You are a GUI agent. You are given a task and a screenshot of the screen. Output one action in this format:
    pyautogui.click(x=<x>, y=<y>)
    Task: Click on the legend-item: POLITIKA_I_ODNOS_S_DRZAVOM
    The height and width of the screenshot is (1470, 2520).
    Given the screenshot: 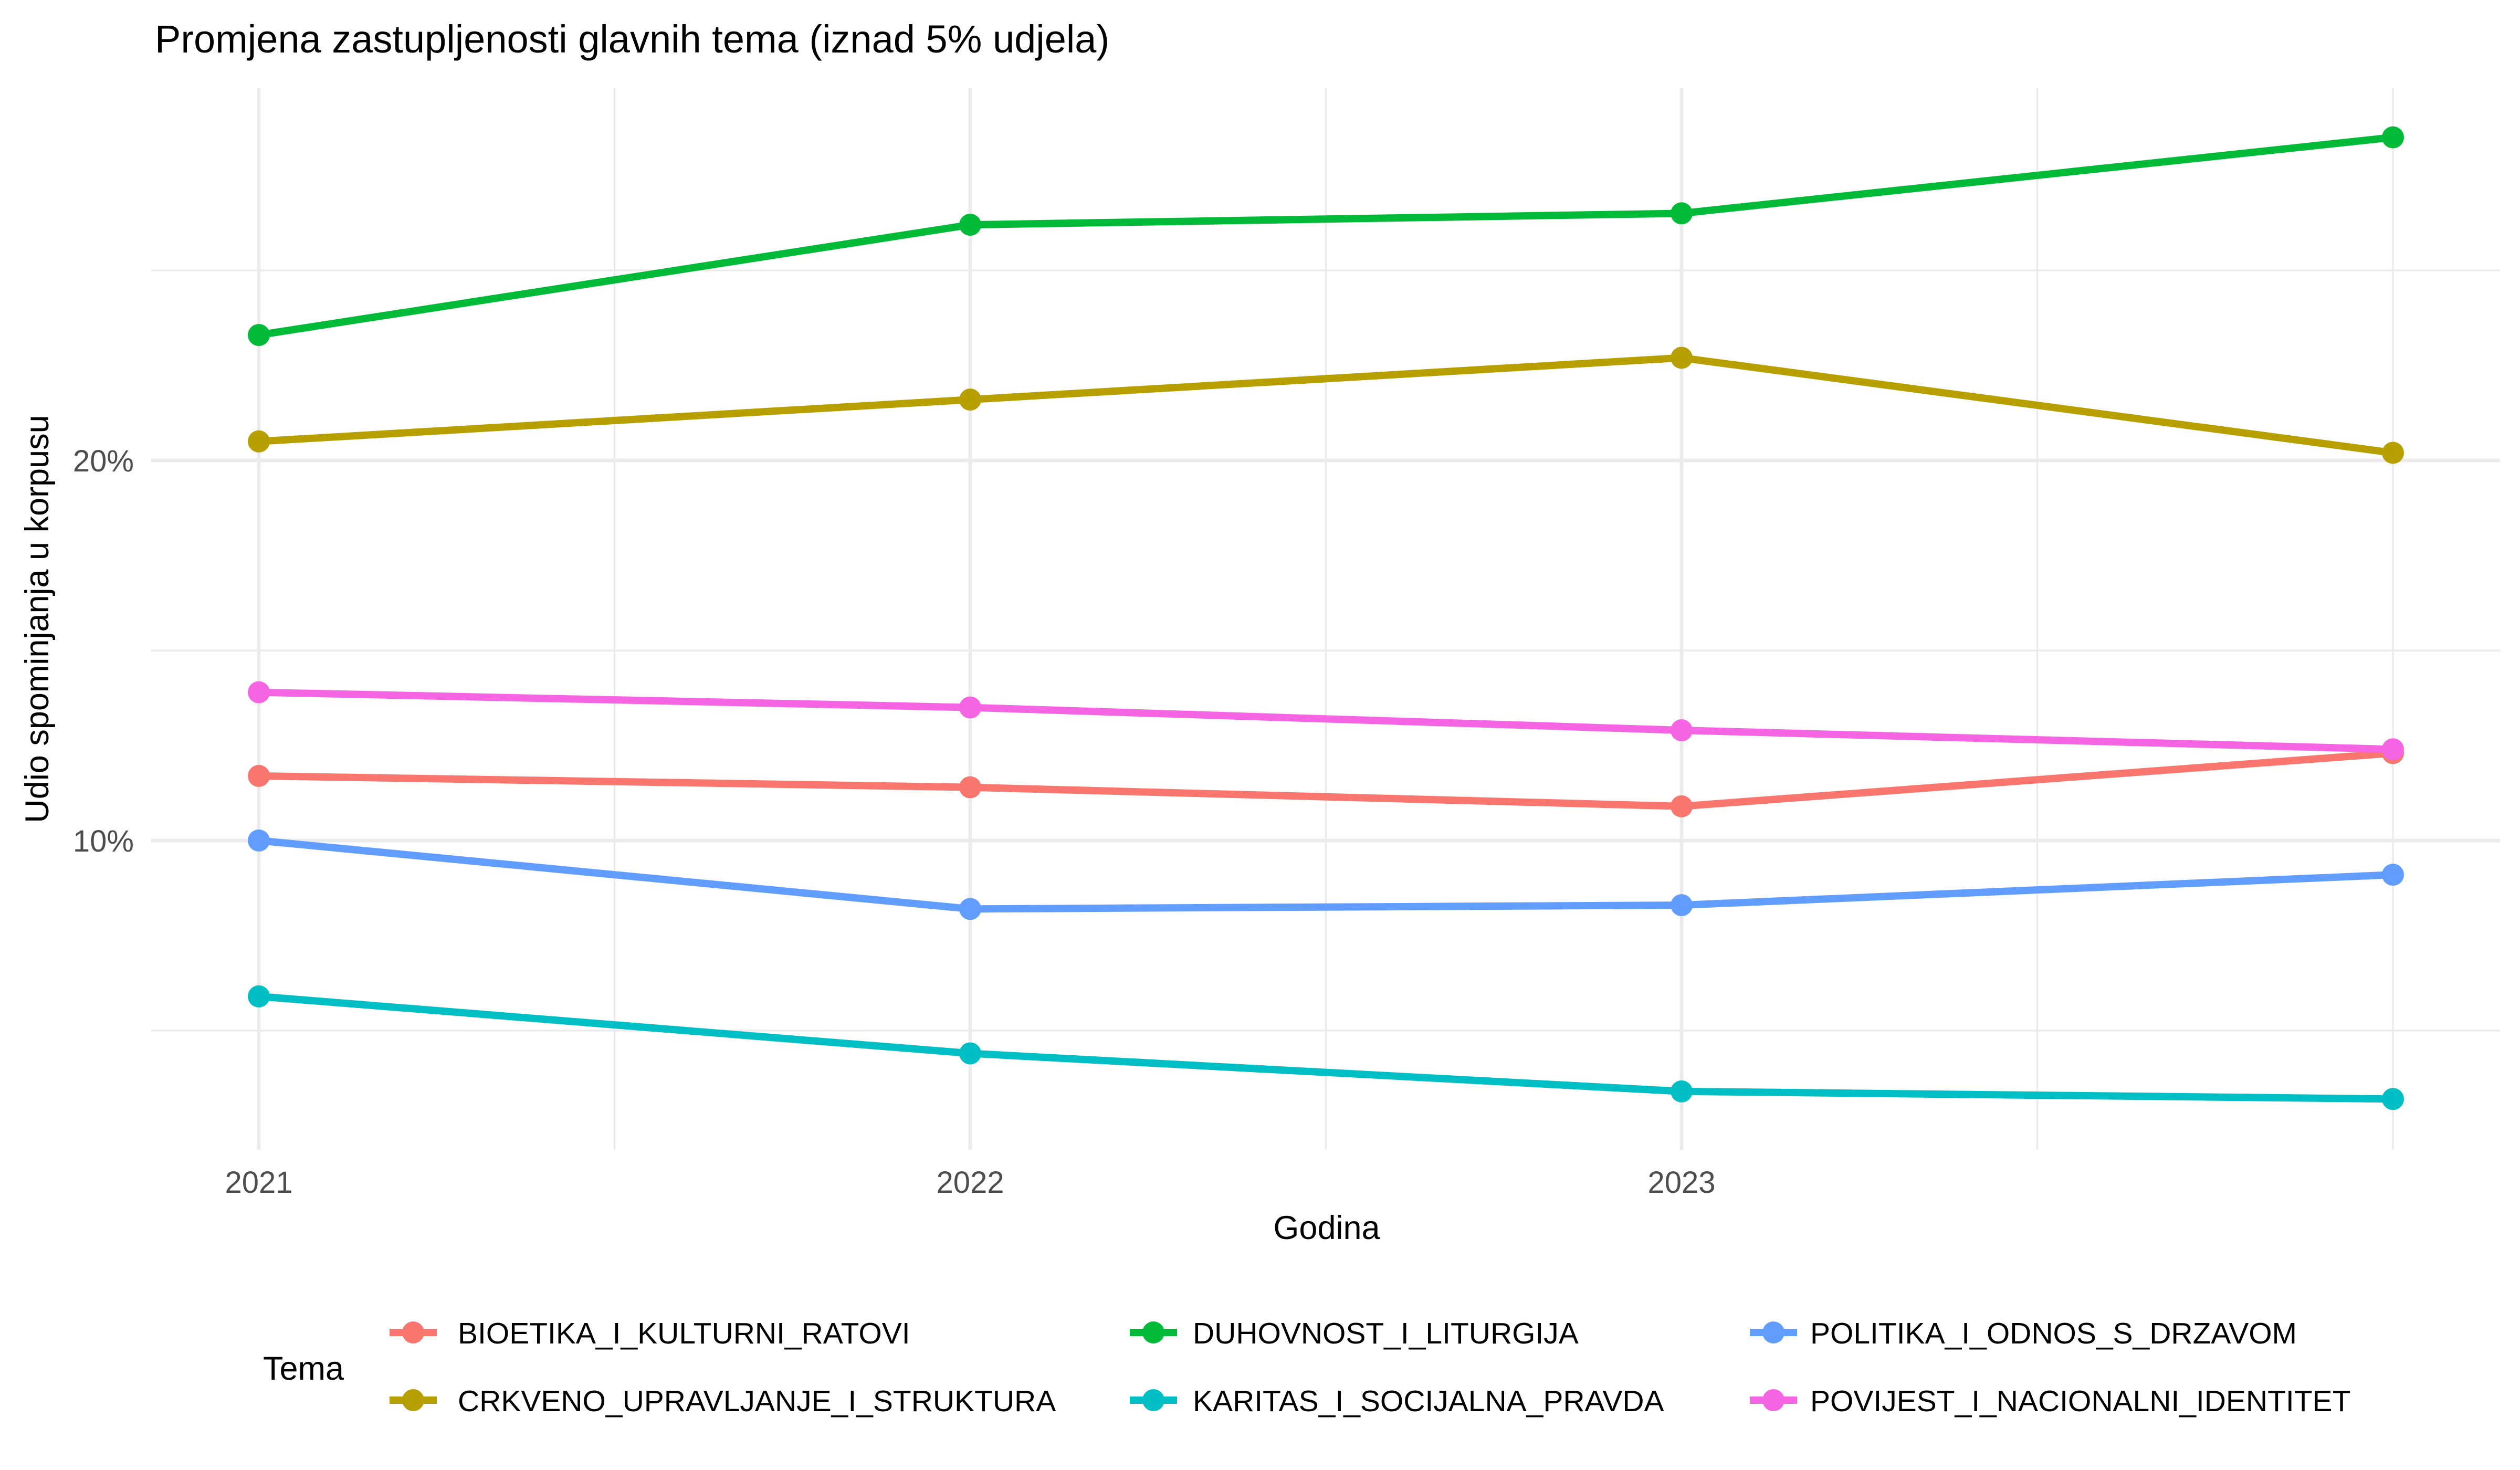 What is the action you would take?
    pyautogui.click(x=2023, y=1333)
    